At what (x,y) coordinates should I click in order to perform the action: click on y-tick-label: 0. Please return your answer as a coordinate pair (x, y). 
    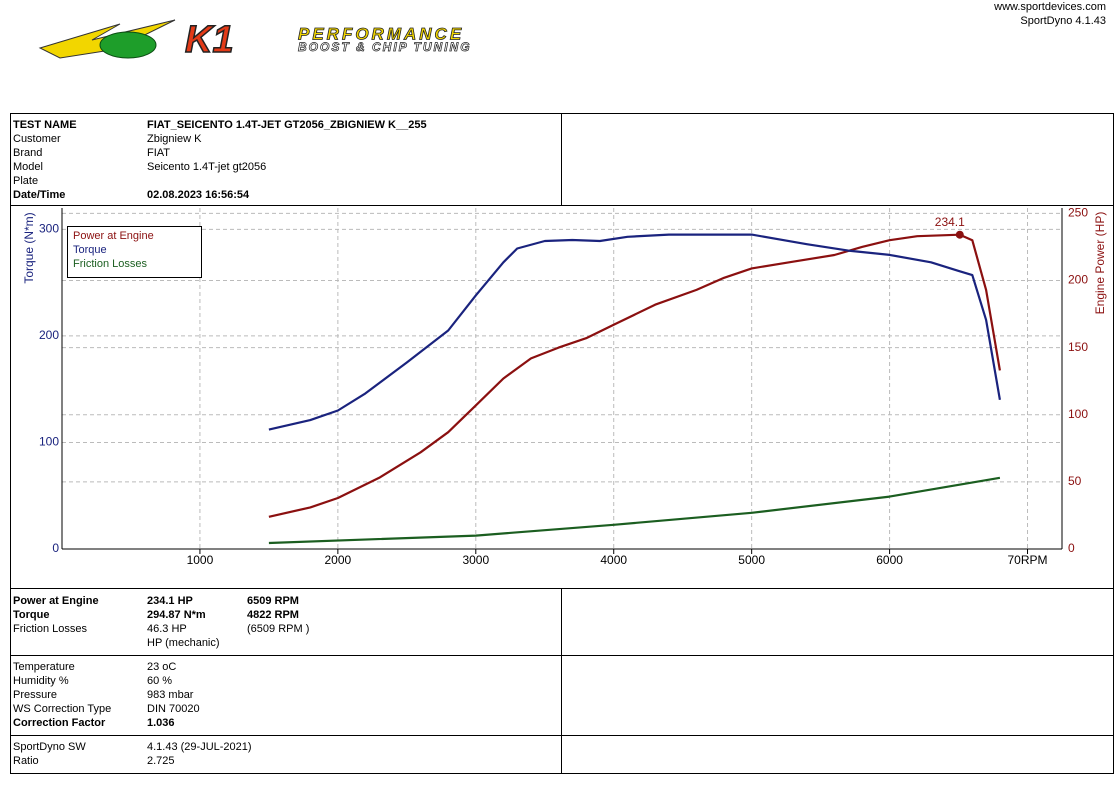
    Looking at the image, I should click on (55, 548).